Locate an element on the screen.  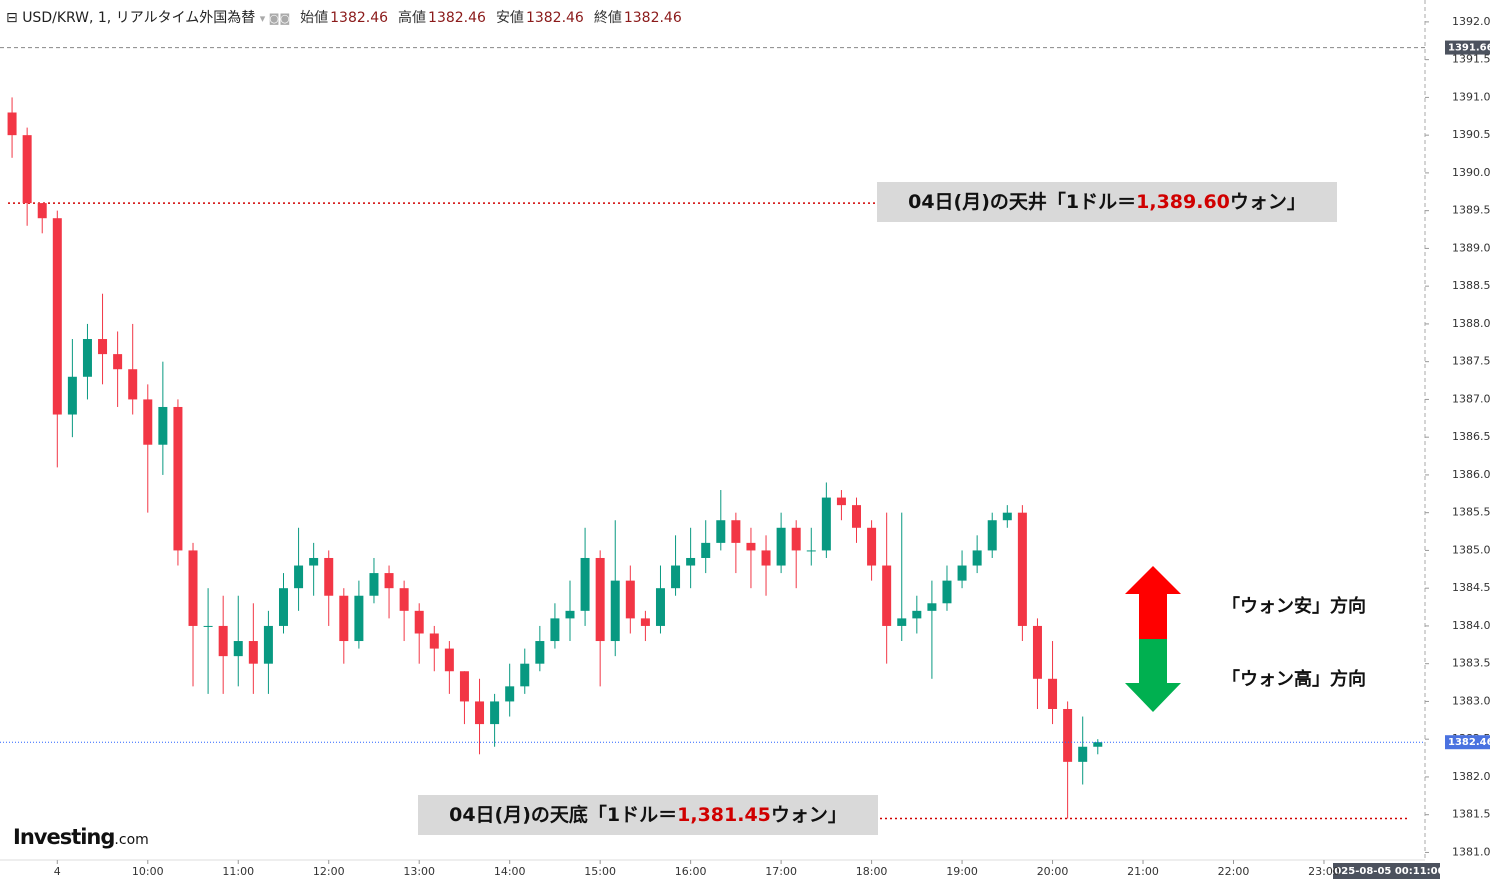
ohlc-name: 終値 is located at coordinates (607, 18).